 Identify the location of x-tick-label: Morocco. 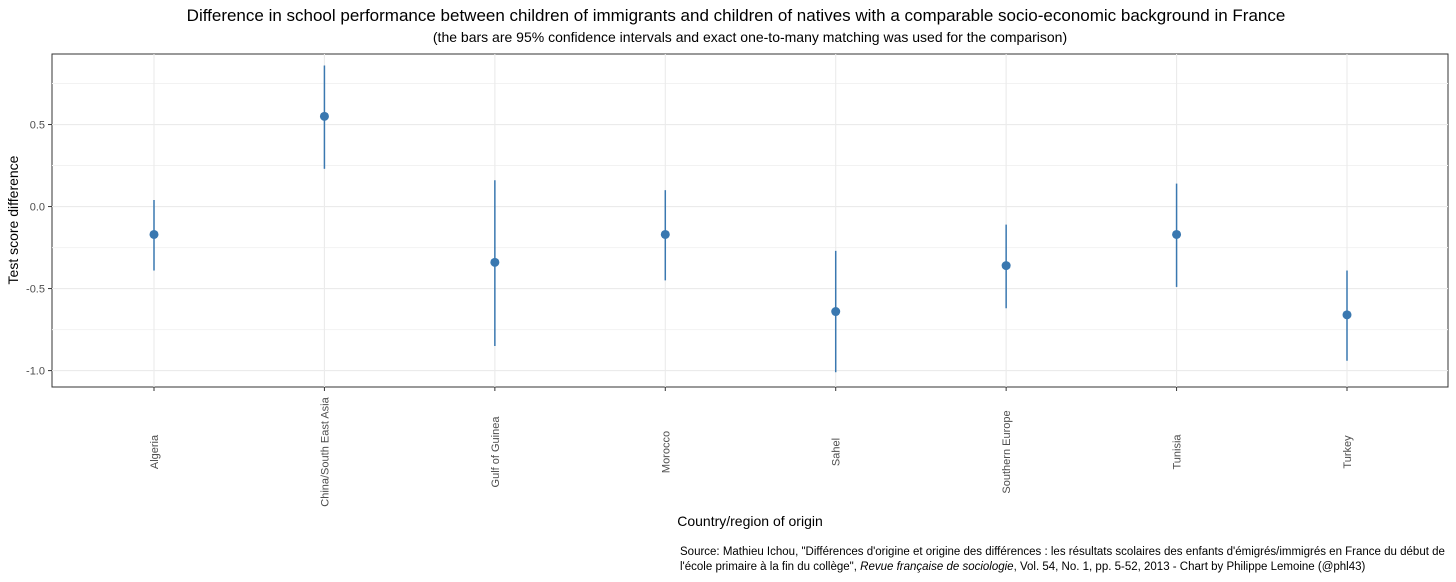
(666, 452).